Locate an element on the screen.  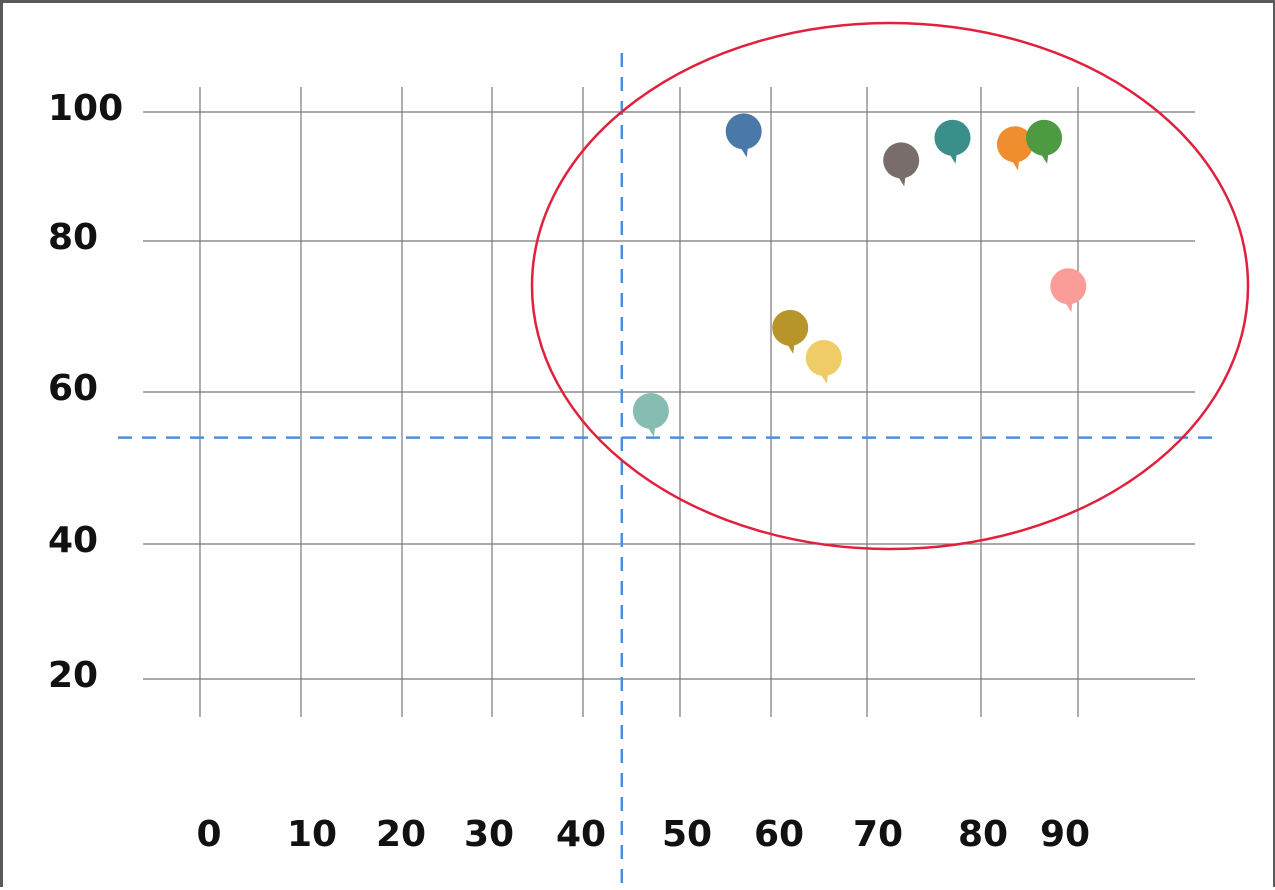
x-tick-label: 80 is located at coordinates (983, 834).